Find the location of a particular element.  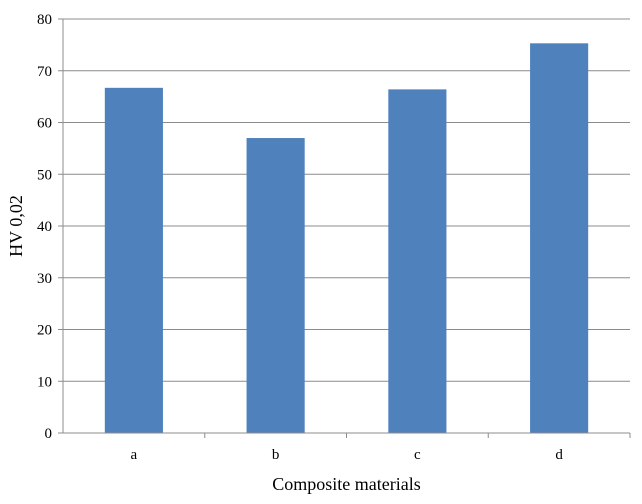

x-axis-title: Composite materials is located at coordinates (346, 484).